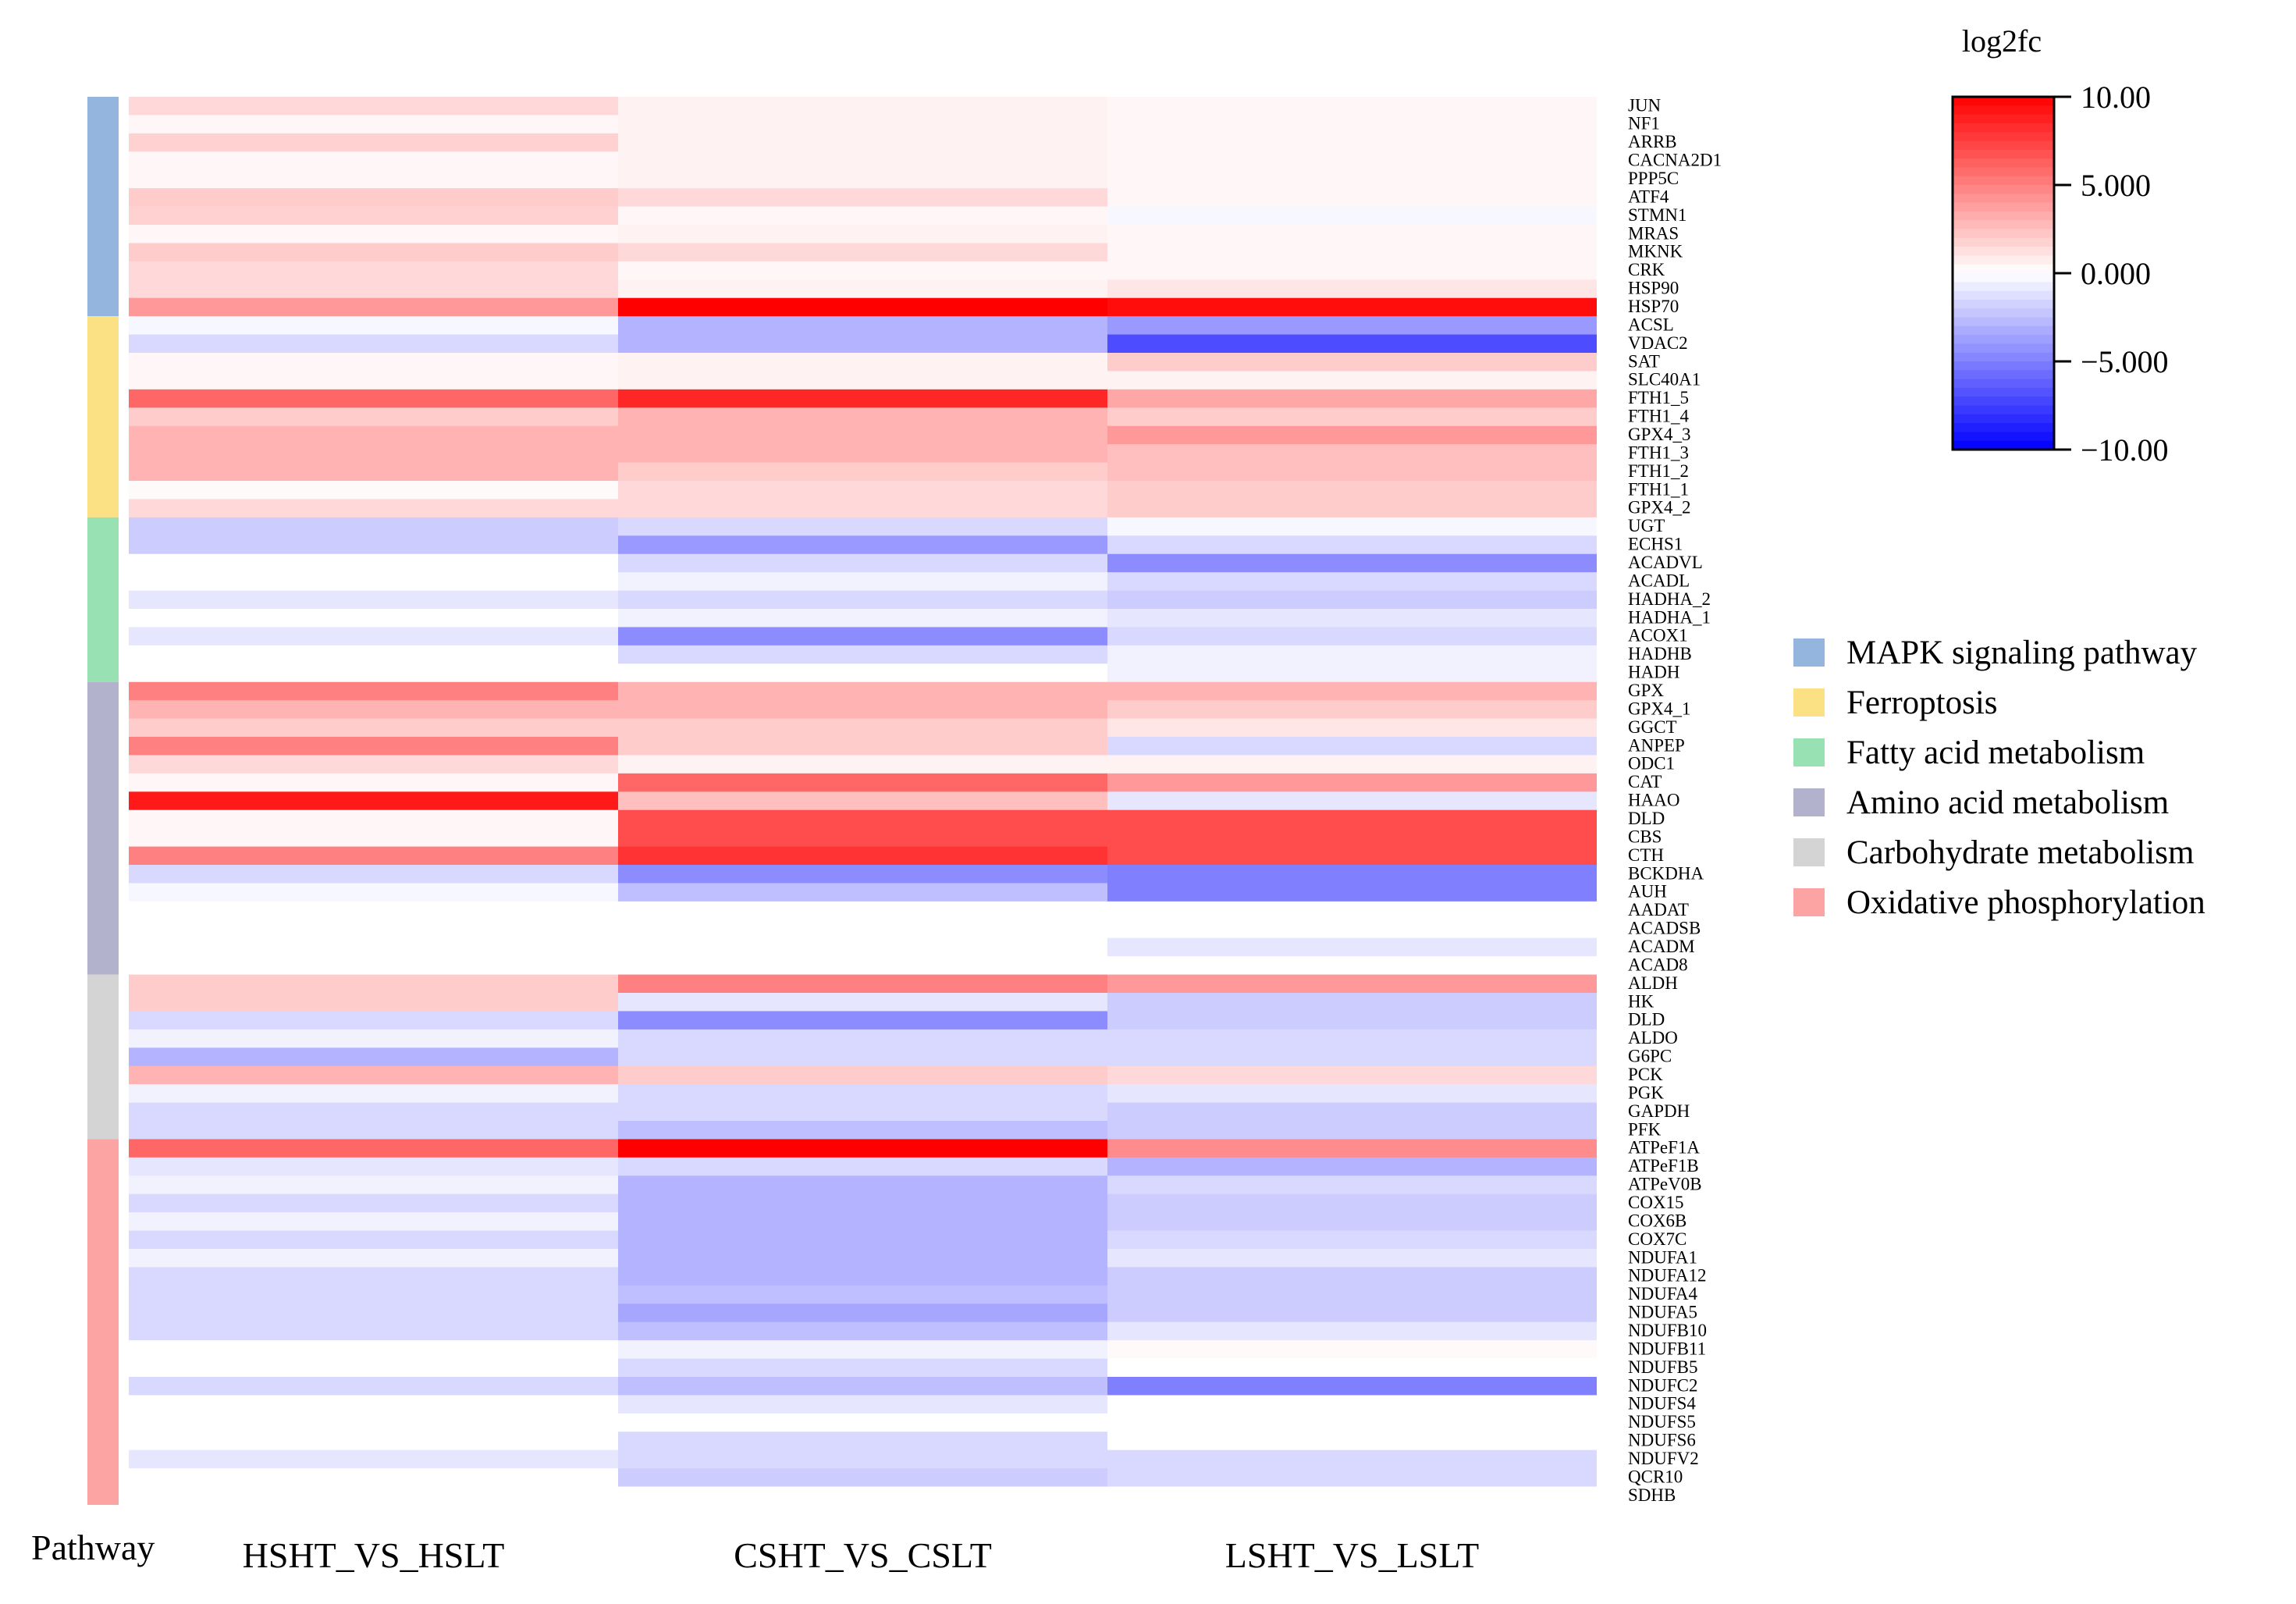  I want to click on gene-label: ATPeF1B, so click(1664, 1165).